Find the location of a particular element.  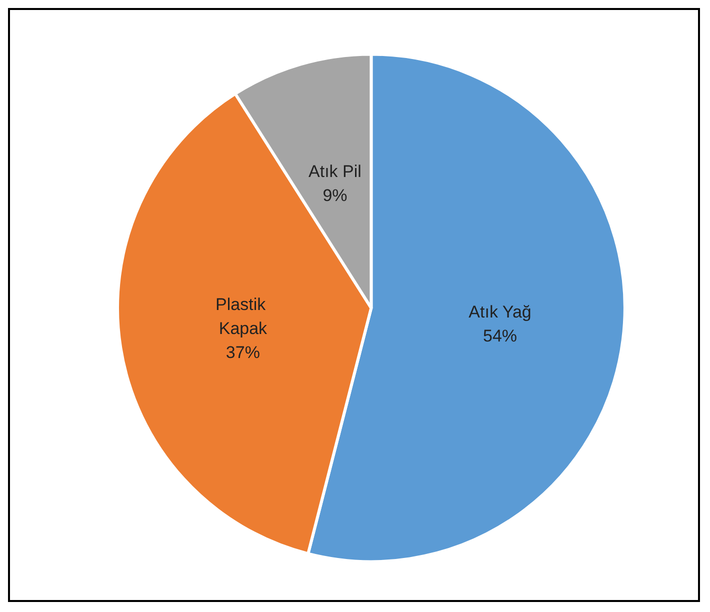

data-label: 54% is located at coordinates (500, 336).